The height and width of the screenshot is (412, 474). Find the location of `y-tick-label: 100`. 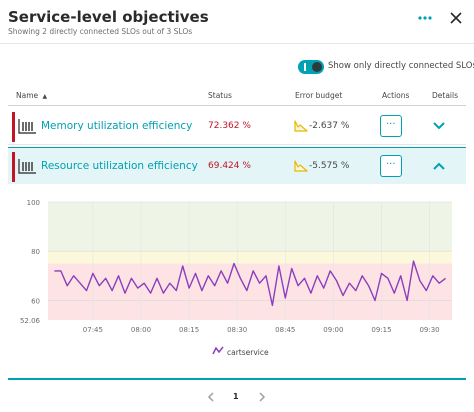

y-tick-label: 100 is located at coordinates (33, 203).